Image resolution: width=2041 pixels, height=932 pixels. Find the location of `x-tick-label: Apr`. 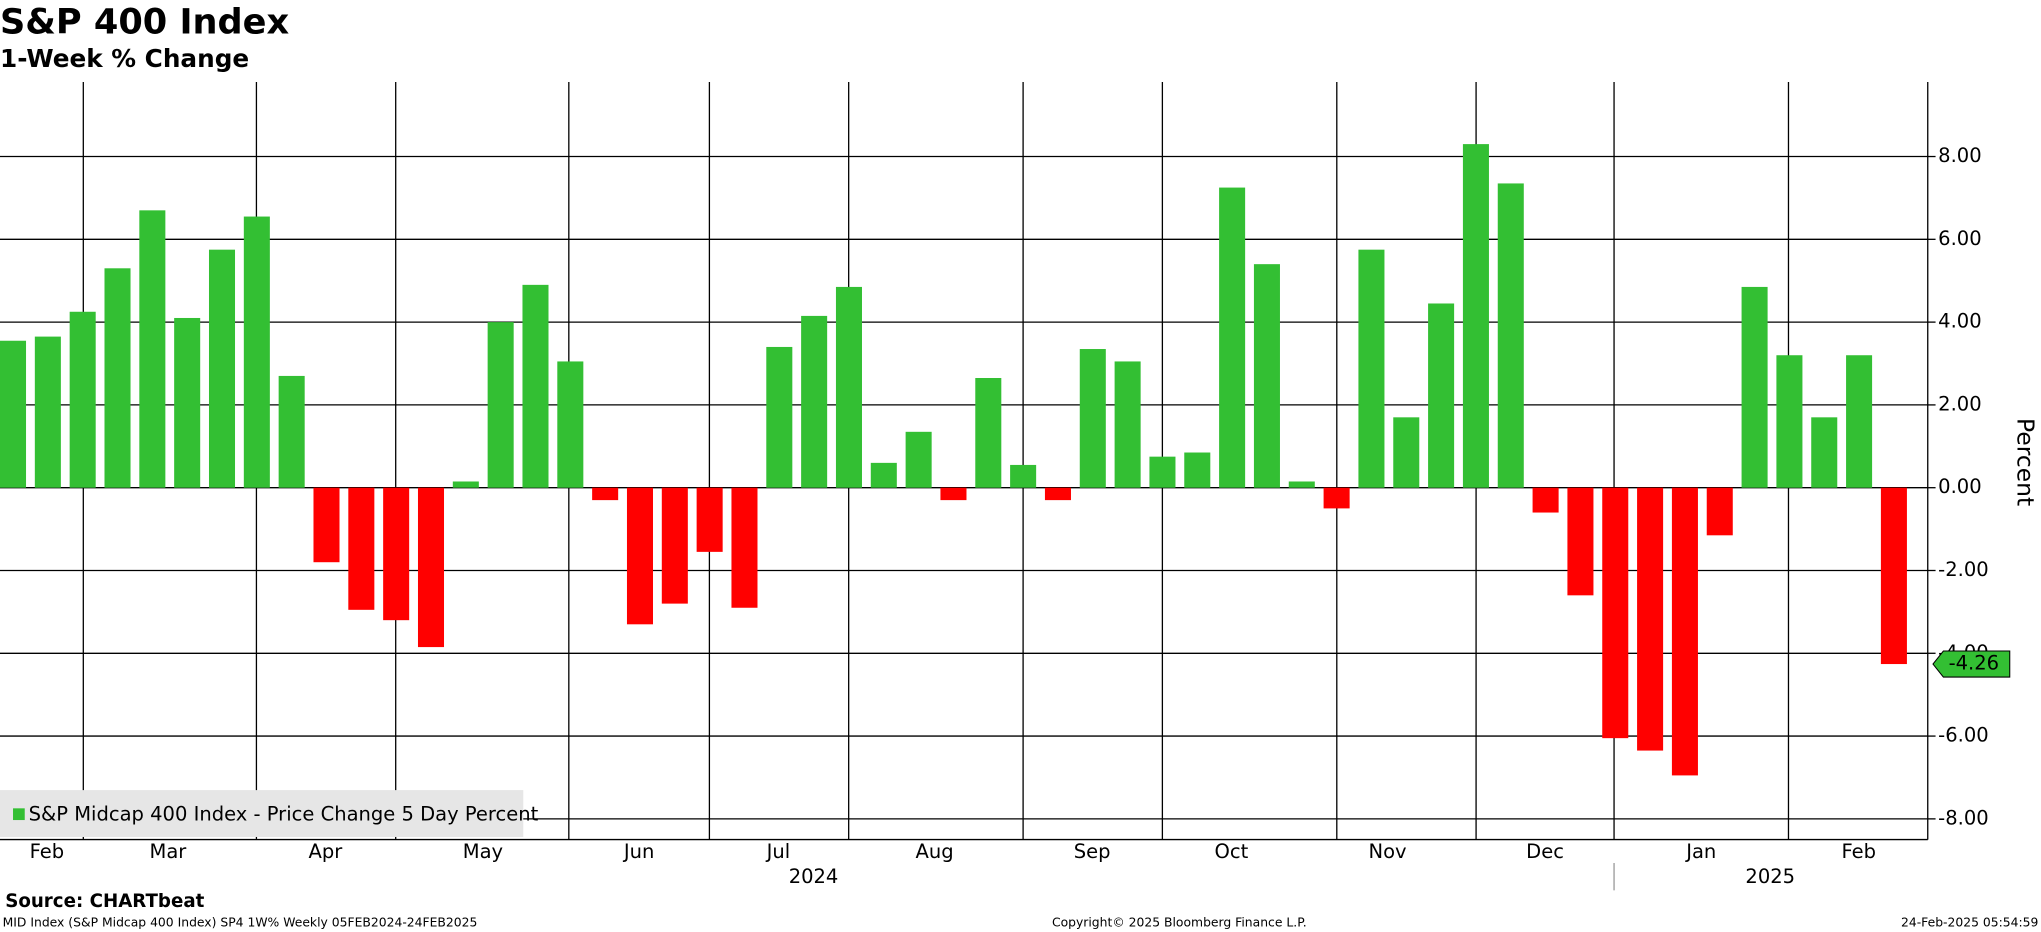

x-tick-label: Apr is located at coordinates (326, 851).